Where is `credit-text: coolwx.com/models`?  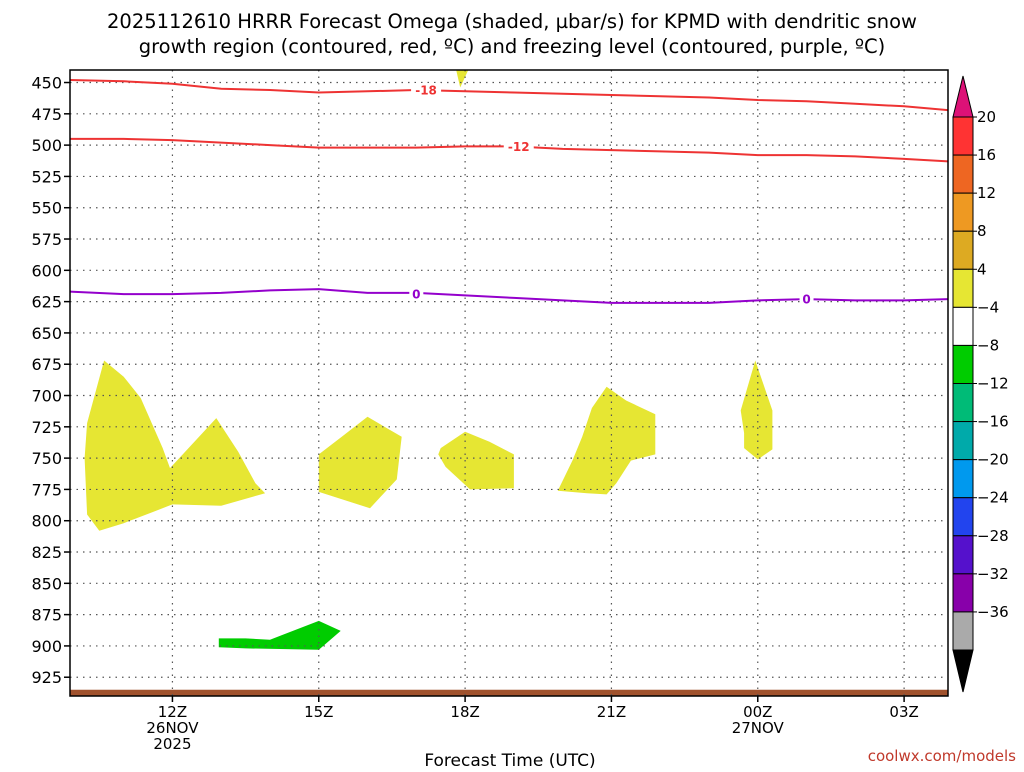
credit-text: coolwx.com/models is located at coordinates (942, 756).